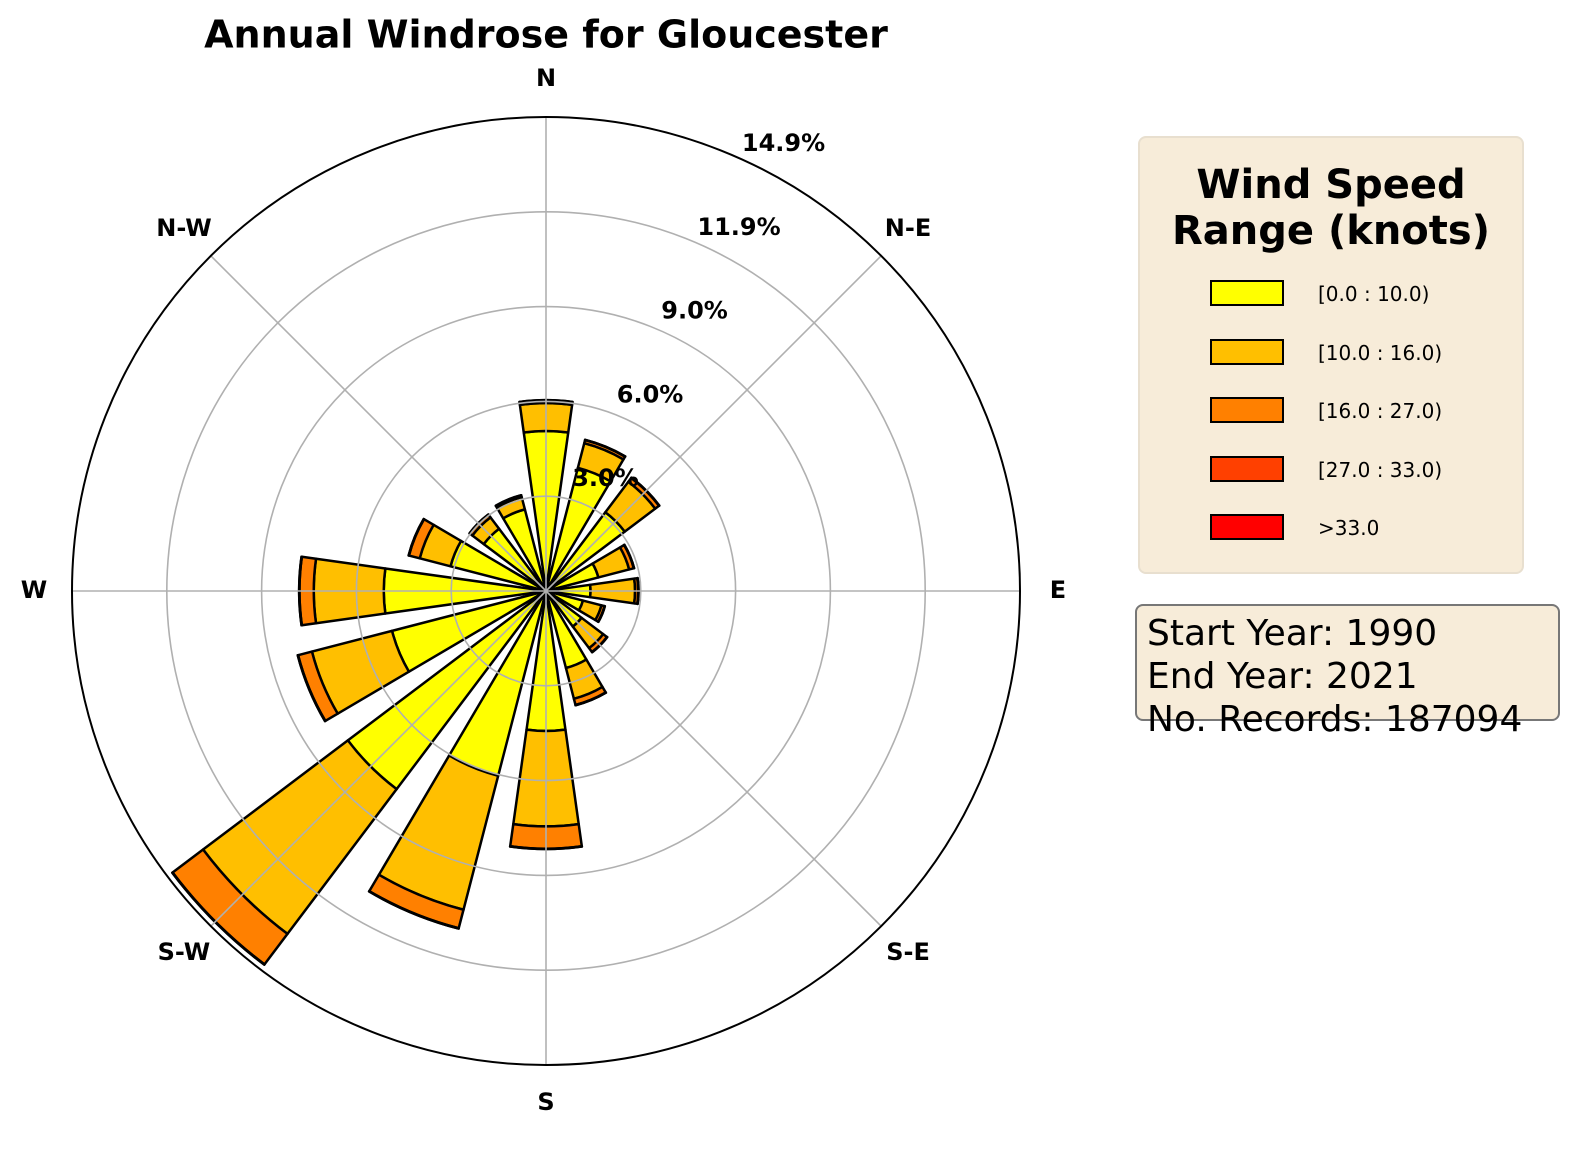 The image size is (1590, 1153). I want to click on direction-label: N, so click(546, 78).